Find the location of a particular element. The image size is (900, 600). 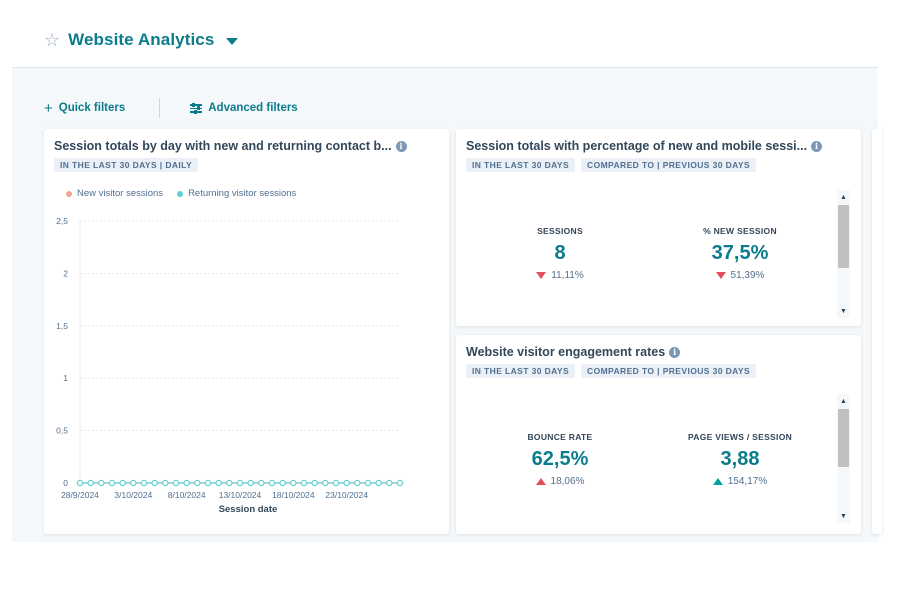

x-tick-label: 13/10/2024 is located at coordinates (240, 495).